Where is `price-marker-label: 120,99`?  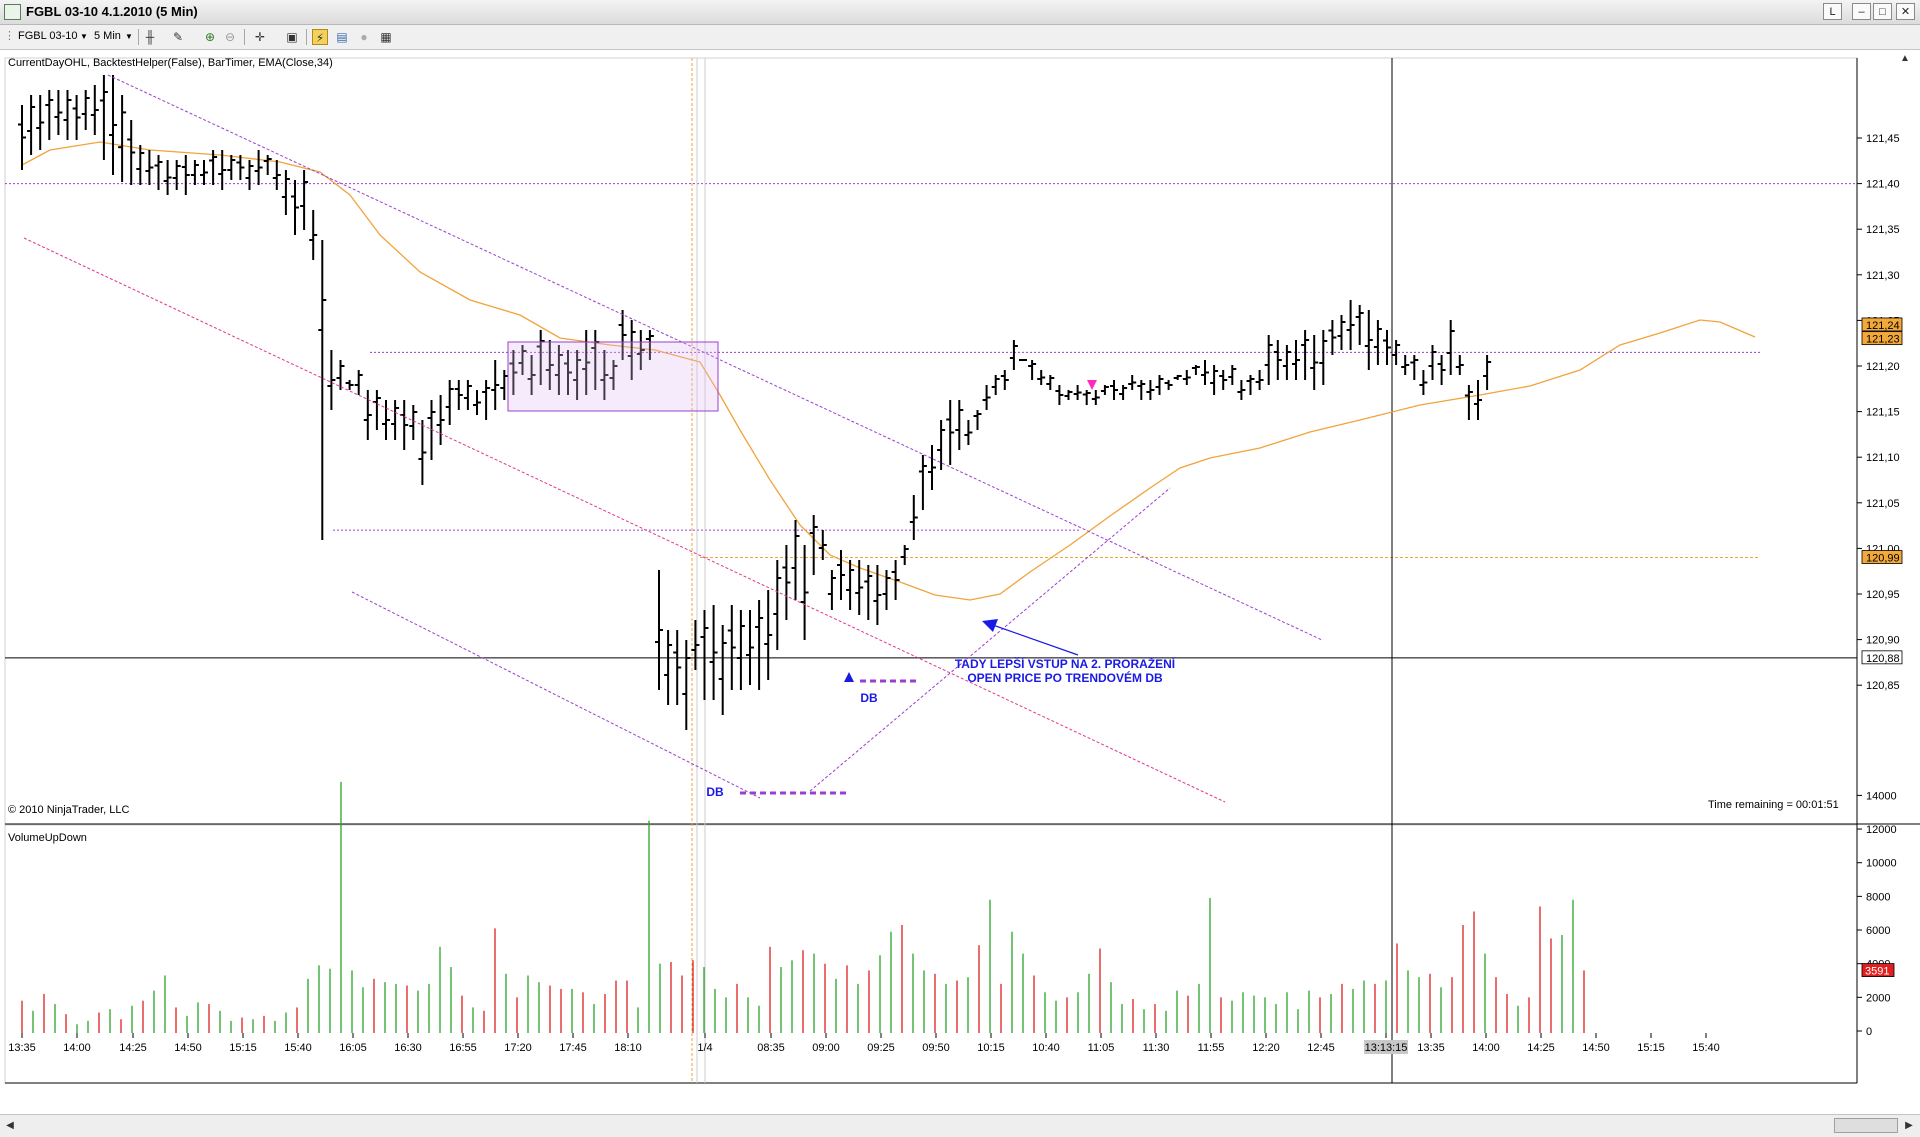
price-marker-label: 120,99 is located at coordinates (1883, 559).